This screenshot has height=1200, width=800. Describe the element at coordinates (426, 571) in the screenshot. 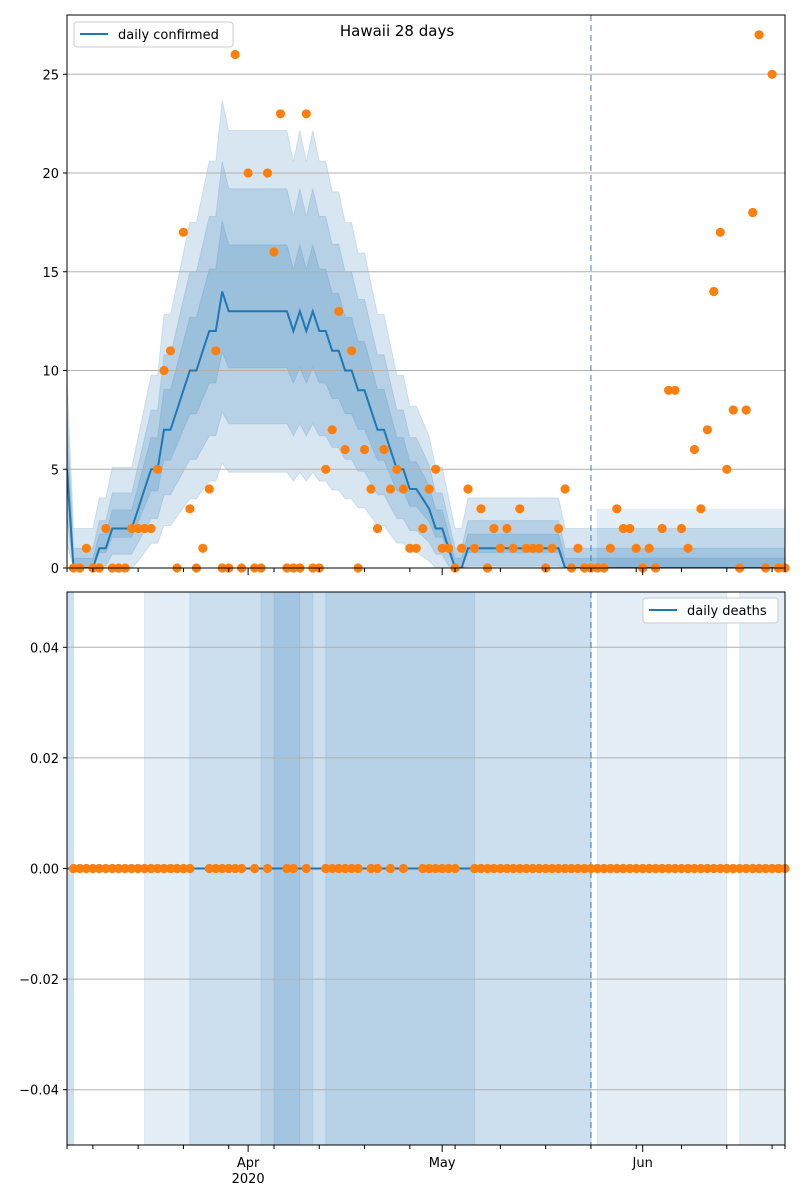

I see `confirmed-x-axis-ticks` at that location.